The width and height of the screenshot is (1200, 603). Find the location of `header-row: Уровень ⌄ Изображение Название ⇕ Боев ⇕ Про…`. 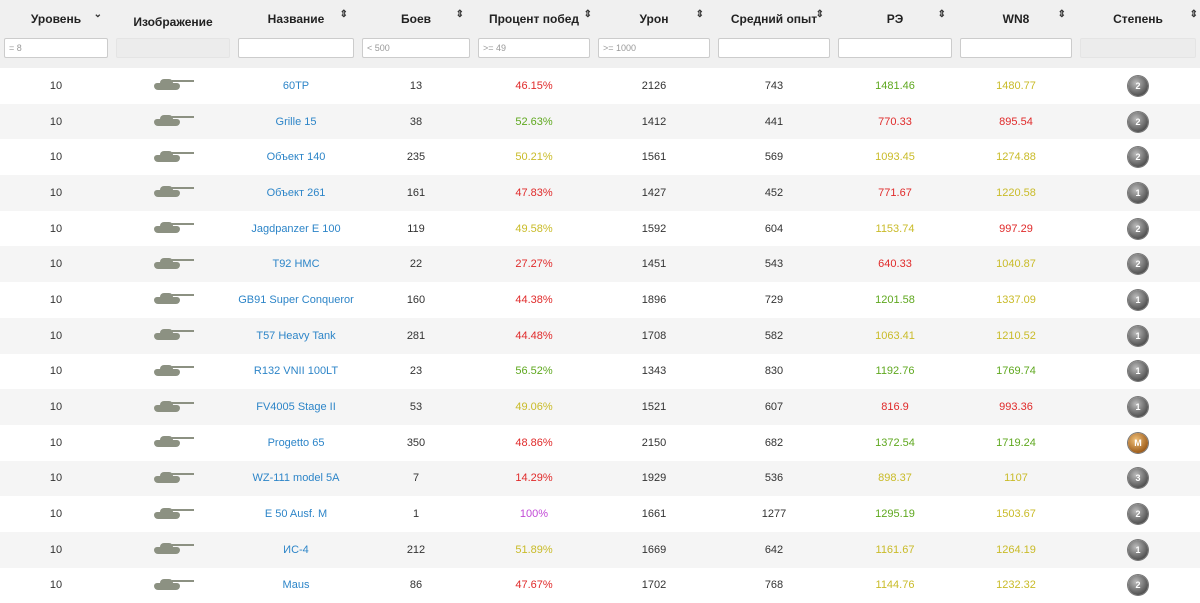

header-row: Уровень ⌄ Изображение Название ⇕ Боев ⇕ Про… is located at coordinates (600, 19).